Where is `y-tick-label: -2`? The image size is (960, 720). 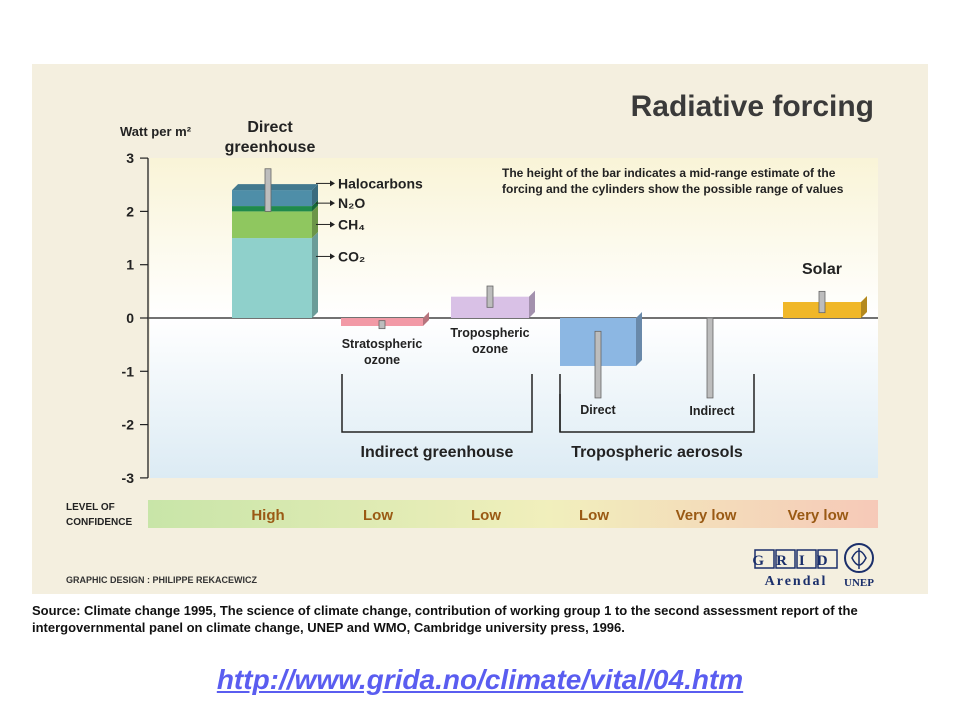 y-tick-label: -2 is located at coordinates (128, 425).